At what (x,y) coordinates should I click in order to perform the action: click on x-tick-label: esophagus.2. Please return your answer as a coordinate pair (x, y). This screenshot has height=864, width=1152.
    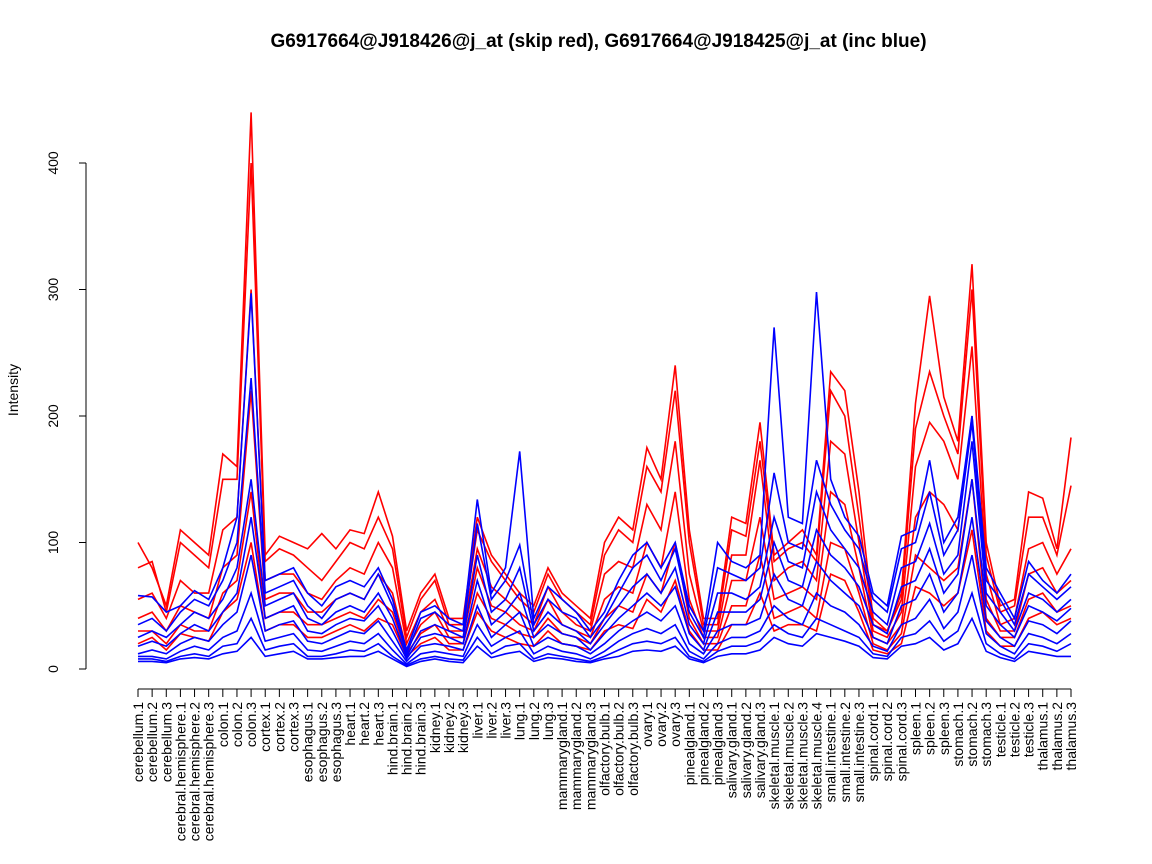
    Looking at the image, I should click on (322, 742).